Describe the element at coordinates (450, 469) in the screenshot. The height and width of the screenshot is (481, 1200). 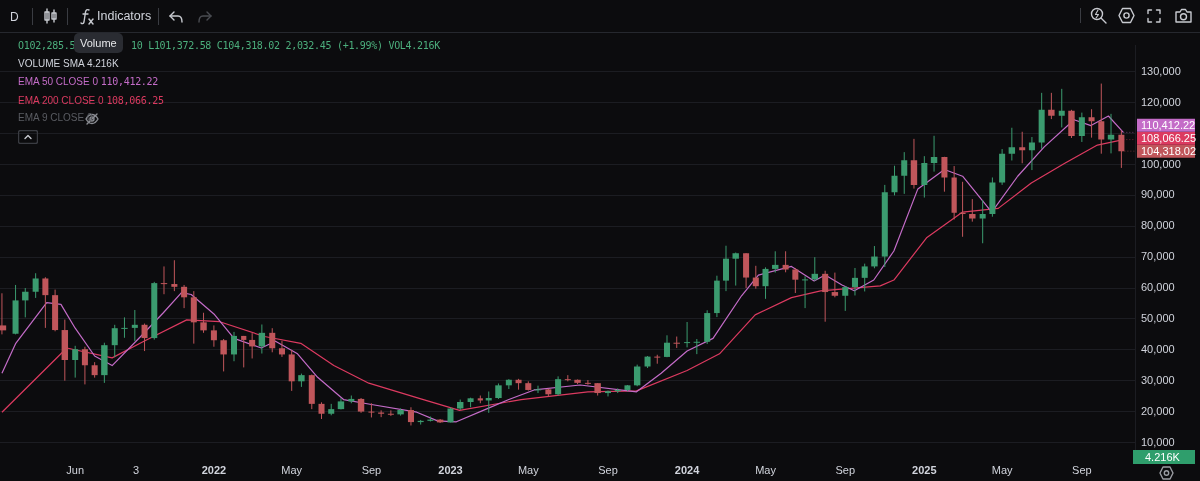
I see `x-tick-label: 2023` at that location.